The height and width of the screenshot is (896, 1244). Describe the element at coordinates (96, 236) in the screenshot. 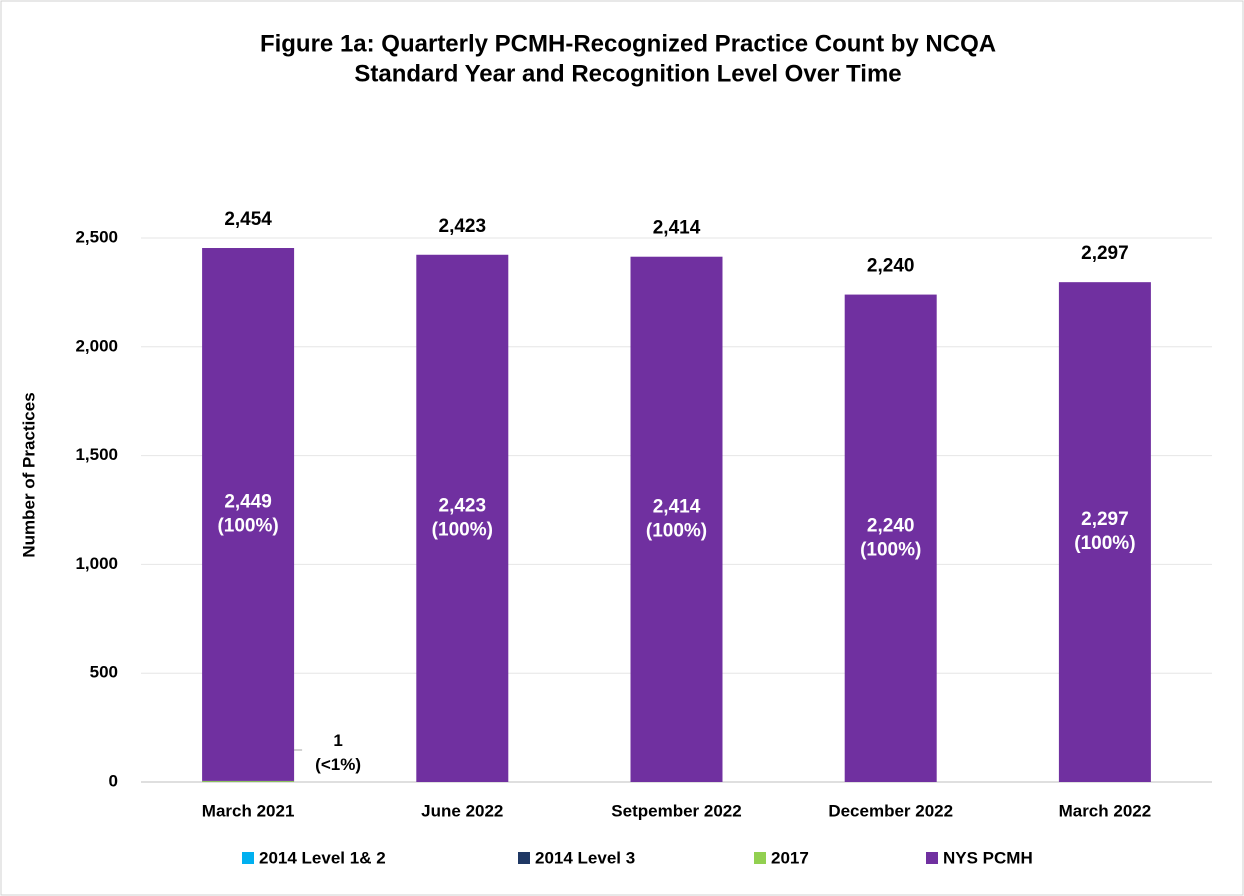

I see `y-tick-label: 2,500` at that location.